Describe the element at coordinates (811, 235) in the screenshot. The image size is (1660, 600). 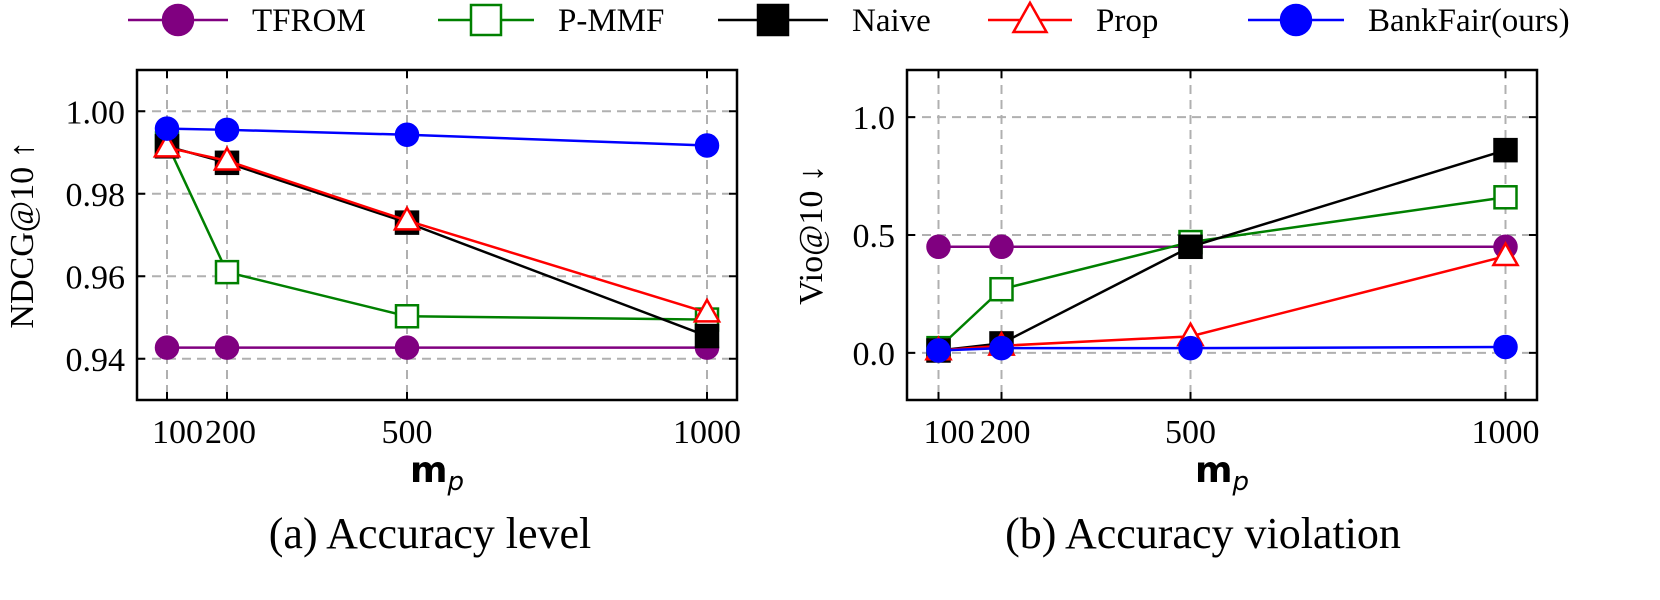
I see `y-axis-label: Vio@10 ↓` at that location.